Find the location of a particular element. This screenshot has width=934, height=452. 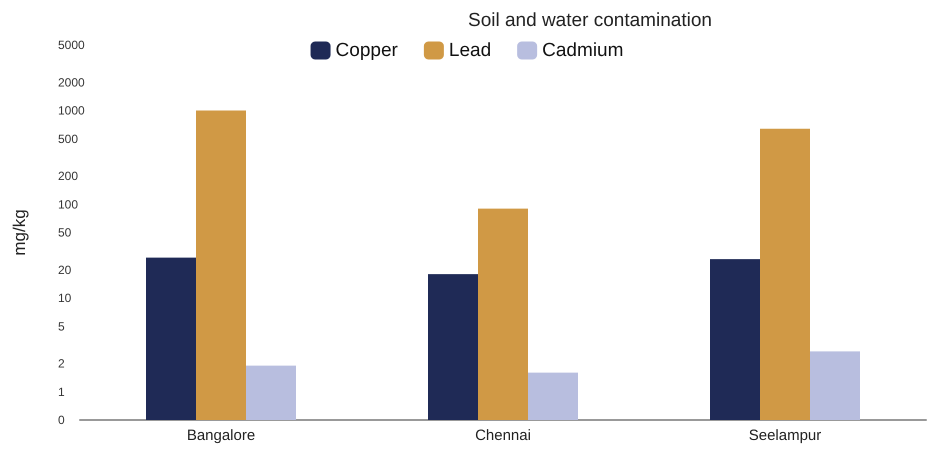

chart-title: Soil and water contamination is located at coordinates (590, 20).